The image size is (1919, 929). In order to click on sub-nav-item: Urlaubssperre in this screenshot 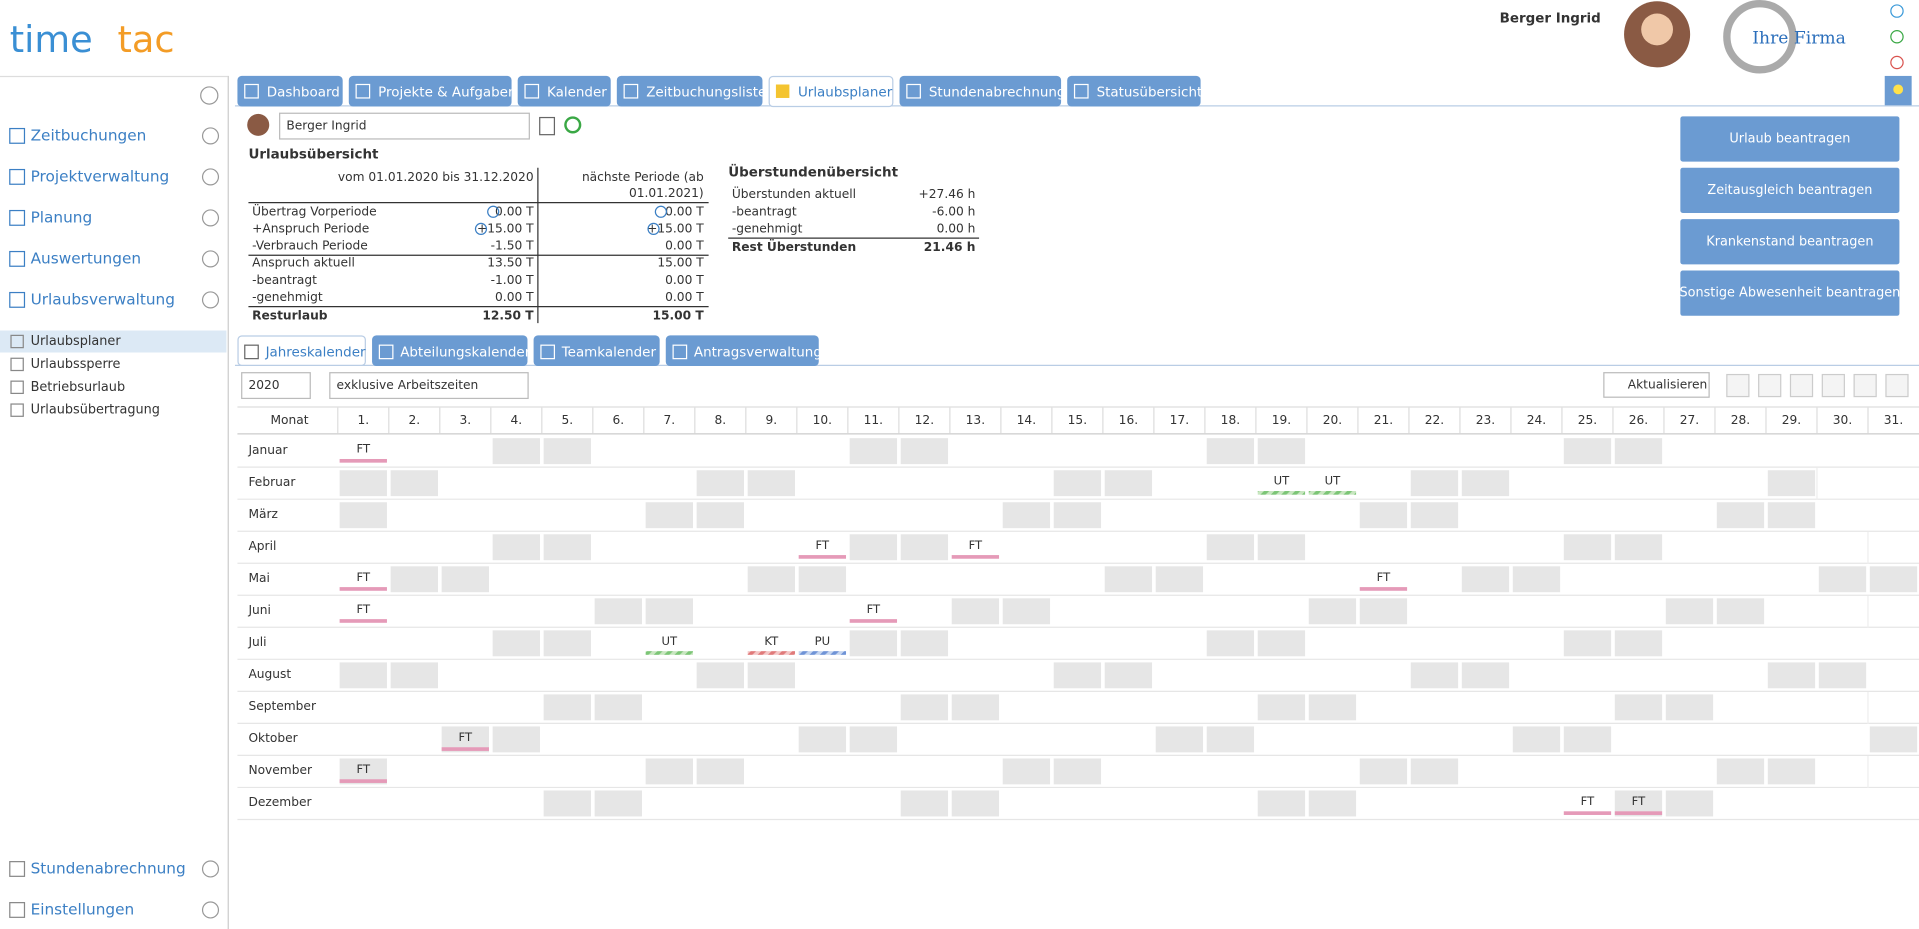, I will do `click(76, 364)`.